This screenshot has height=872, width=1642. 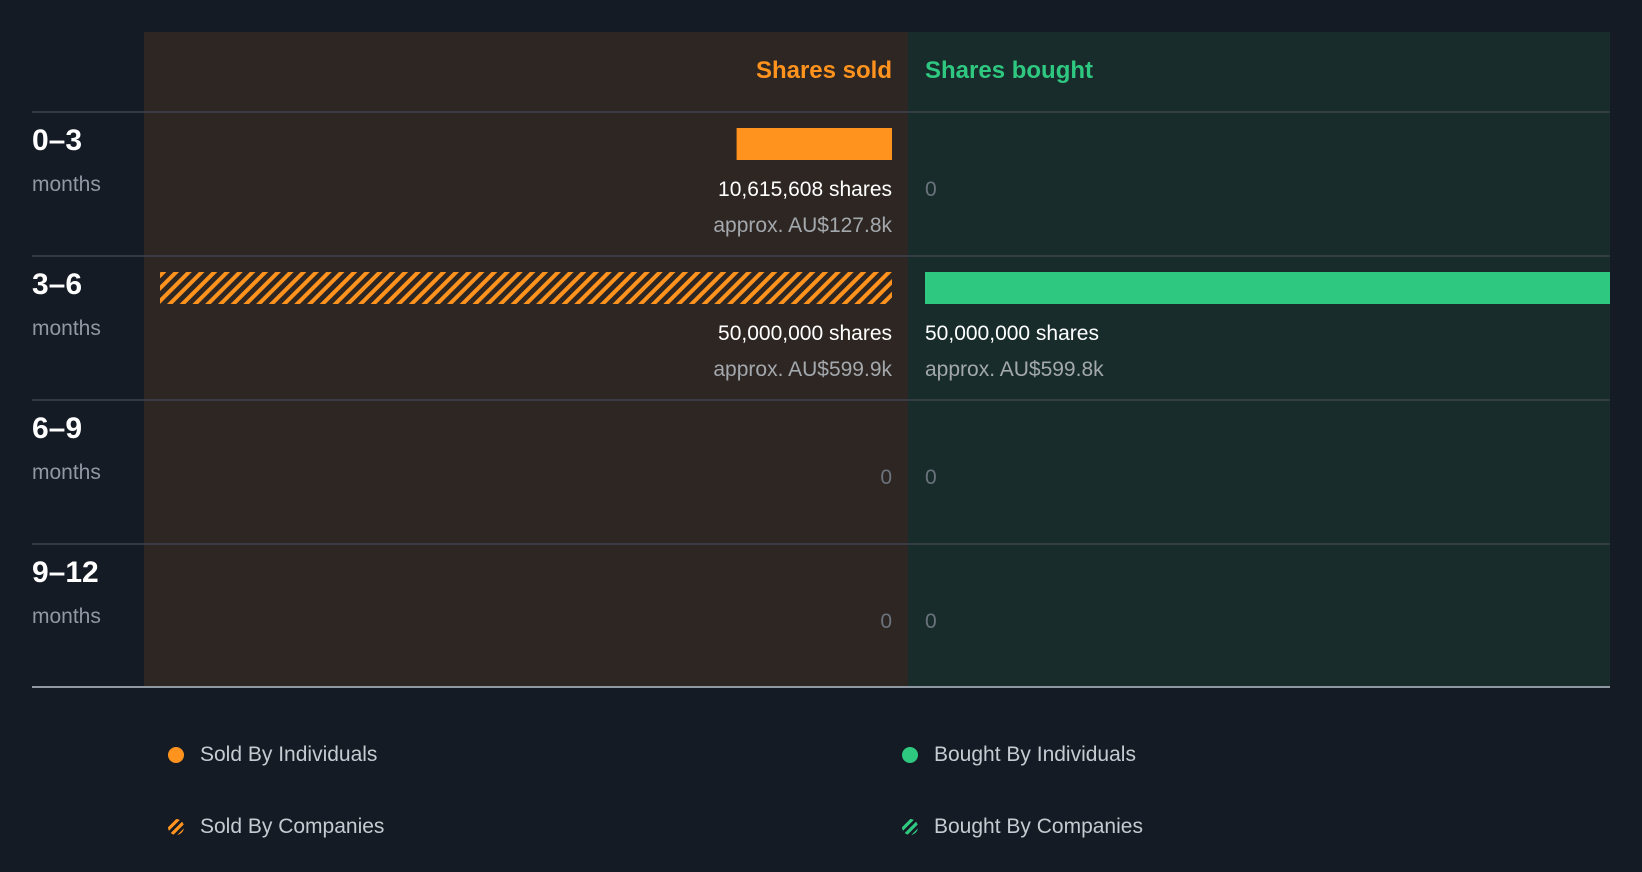 I want to click on row-period-label: 9–12, so click(x=65, y=572).